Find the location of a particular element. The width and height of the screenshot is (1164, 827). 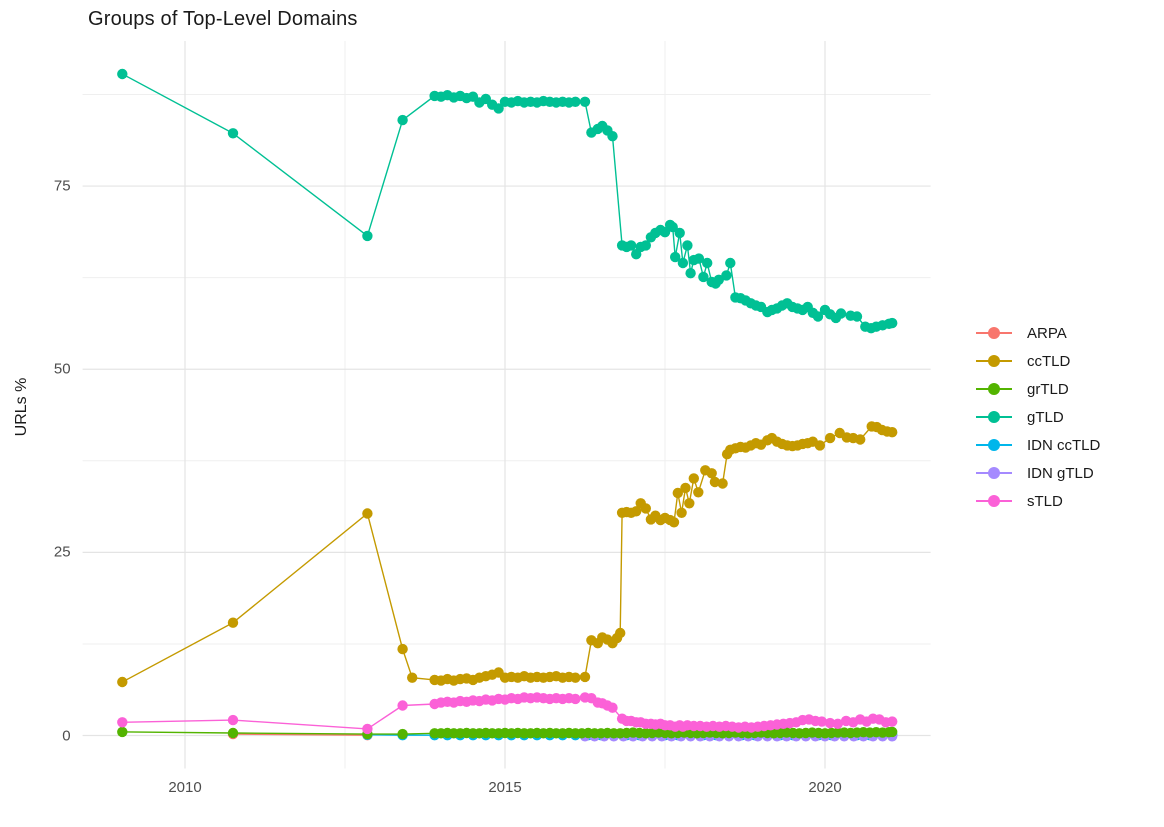

legend-item-idn-gtld: IDN gTLD is located at coordinates (1038, 473).